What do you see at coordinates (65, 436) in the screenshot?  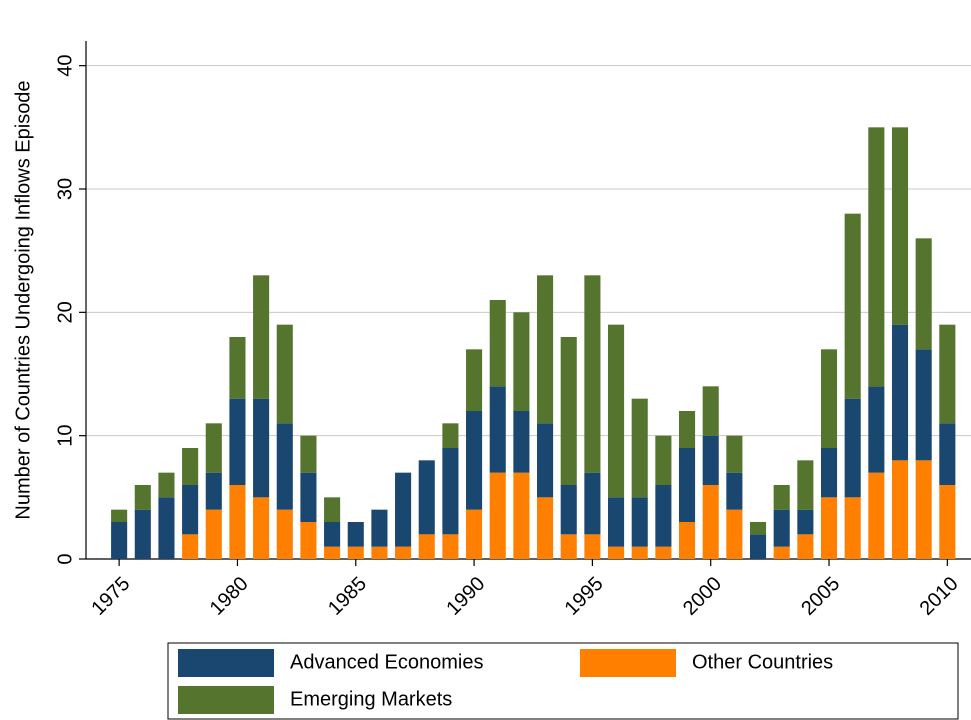 I see `y-tick-label: 10` at bounding box center [65, 436].